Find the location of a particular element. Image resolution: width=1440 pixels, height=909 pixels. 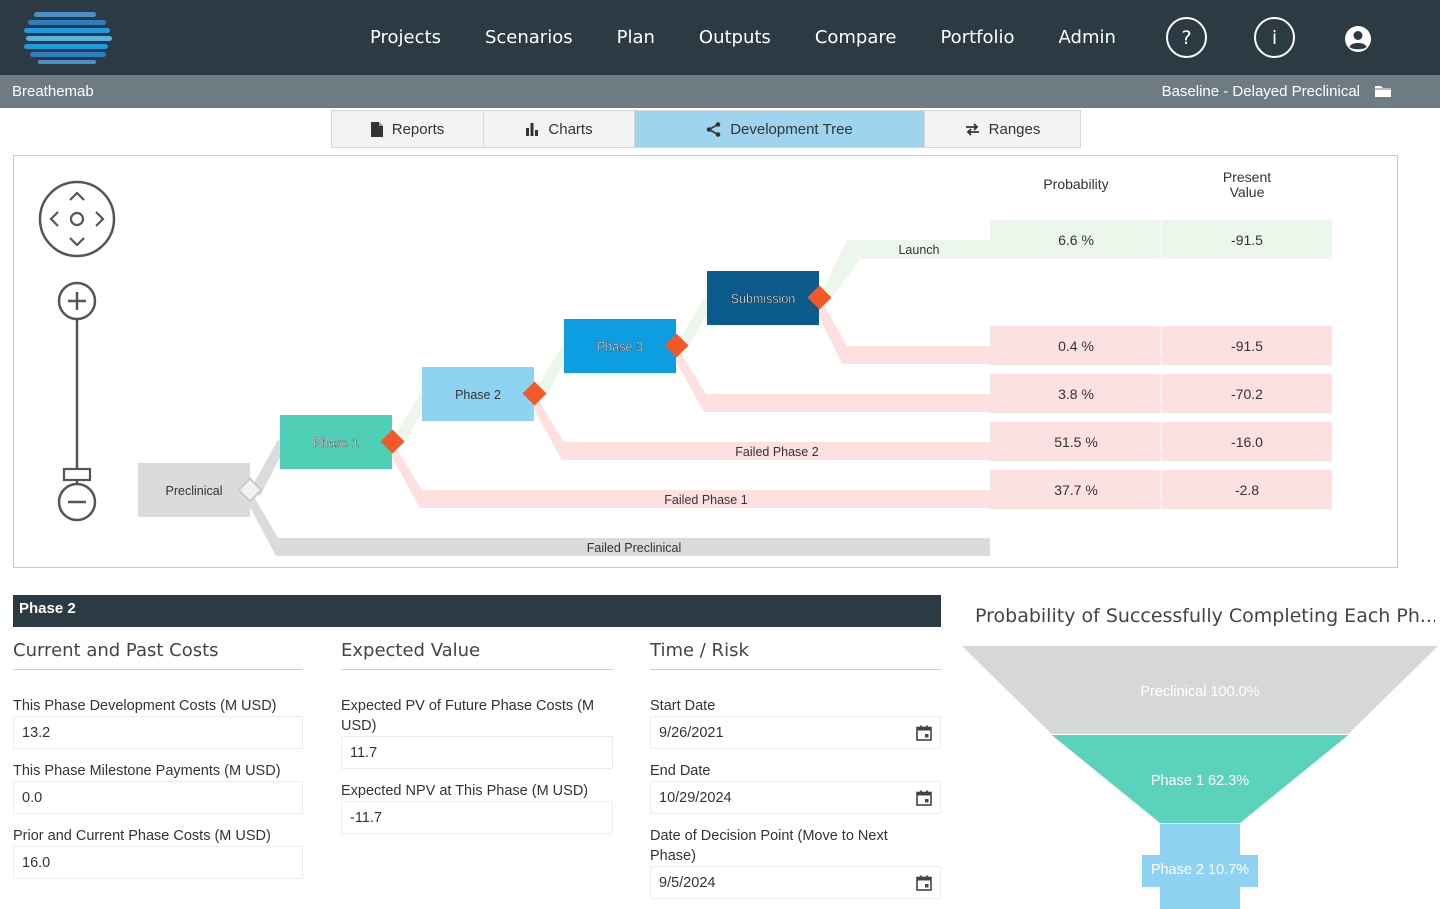

field-label: This Phase Milestone Payments (M USD) is located at coordinates (147, 771).